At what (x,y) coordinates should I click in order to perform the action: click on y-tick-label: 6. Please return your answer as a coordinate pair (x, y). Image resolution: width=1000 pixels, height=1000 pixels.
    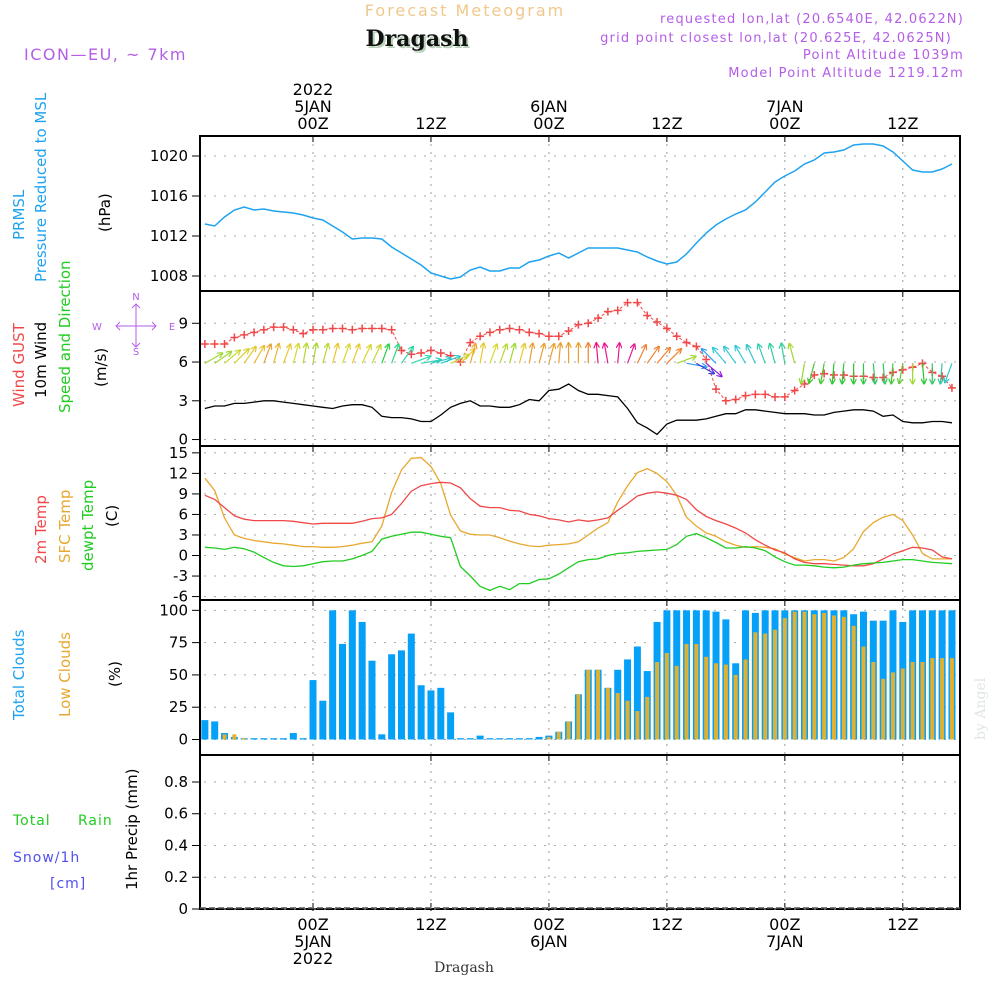
    Looking at the image, I should click on (183, 362).